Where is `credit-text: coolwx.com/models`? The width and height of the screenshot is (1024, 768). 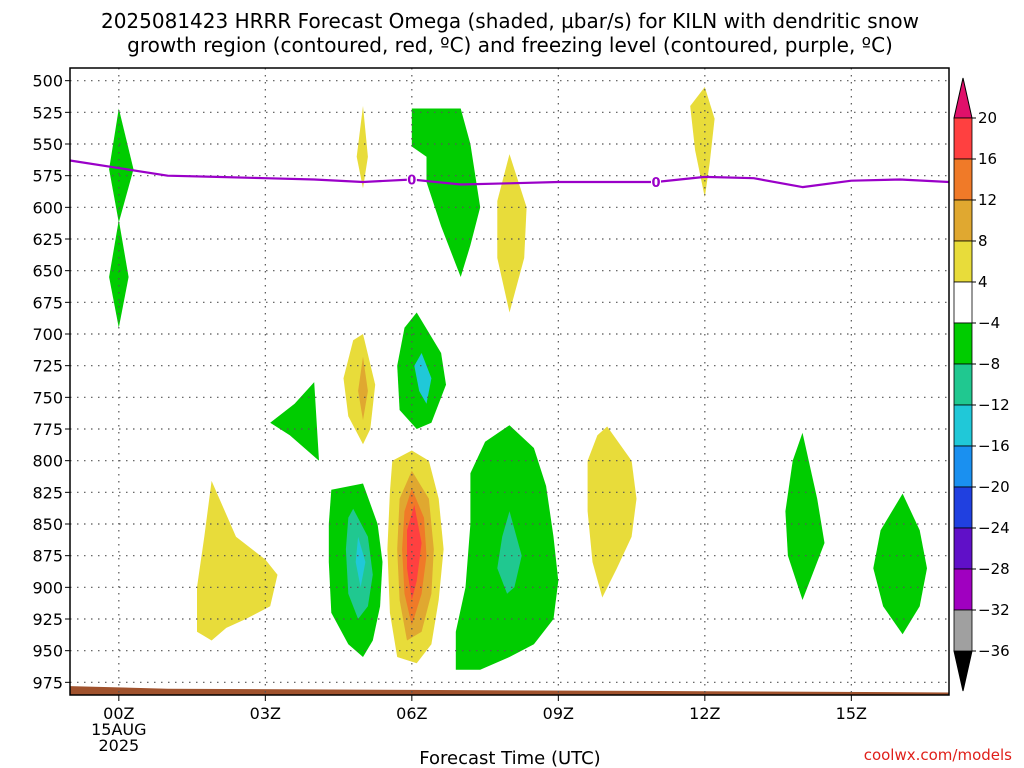
credit-text: coolwx.com/models is located at coordinates (938, 755).